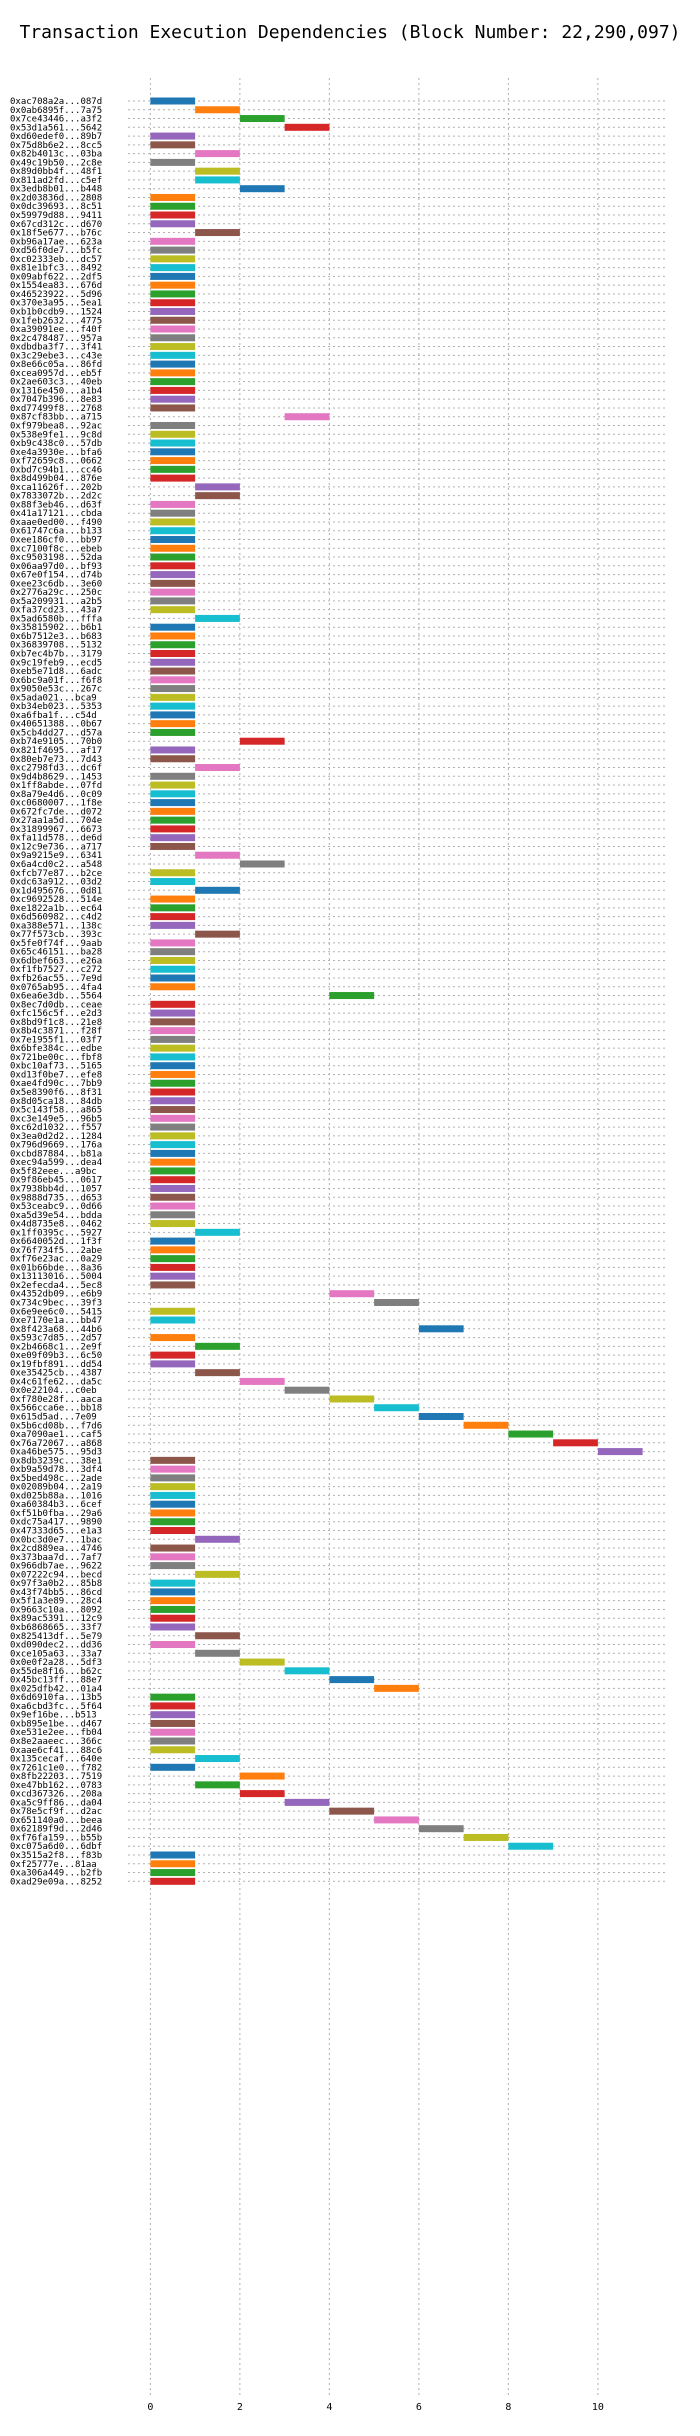 This screenshot has width=700, height=2436. I want to click on transaction-hash-label: 0x373baa7d...7af7, so click(56, 1558).